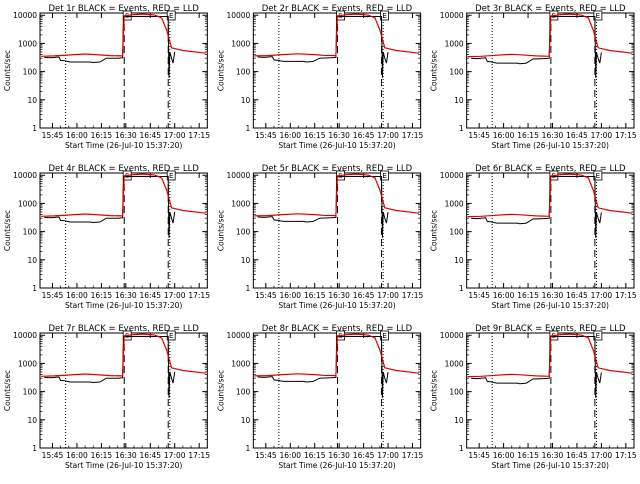 This screenshot has height=484, width=640. What do you see at coordinates (550, 329) in the screenshot?
I see `panel-title: Det 9r BLACK = Events, RED = LLD` at bounding box center [550, 329].